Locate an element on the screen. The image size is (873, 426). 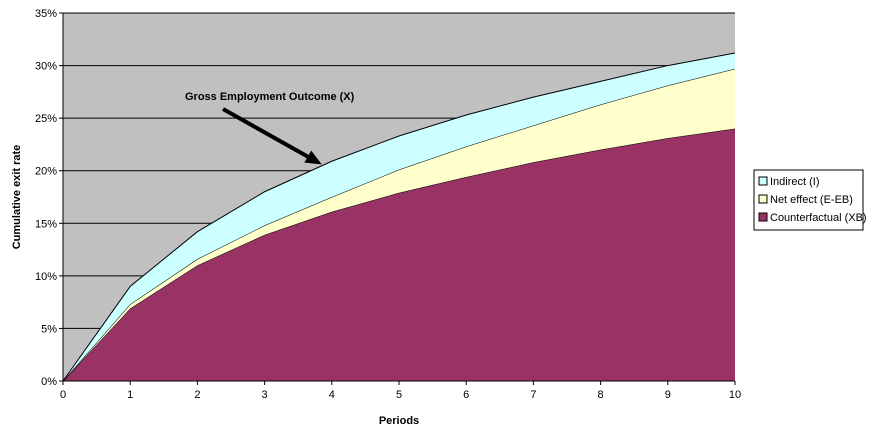
x-axis-title: Periods is located at coordinates (399, 420).